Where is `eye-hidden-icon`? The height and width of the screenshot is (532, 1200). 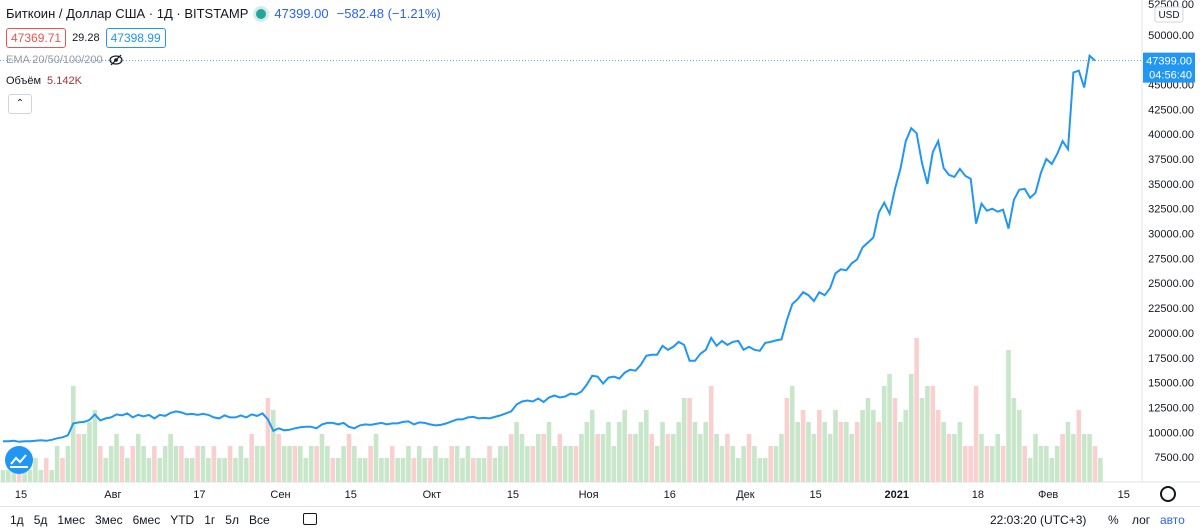
eye-hidden-icon is located at coordinates (116, 60).